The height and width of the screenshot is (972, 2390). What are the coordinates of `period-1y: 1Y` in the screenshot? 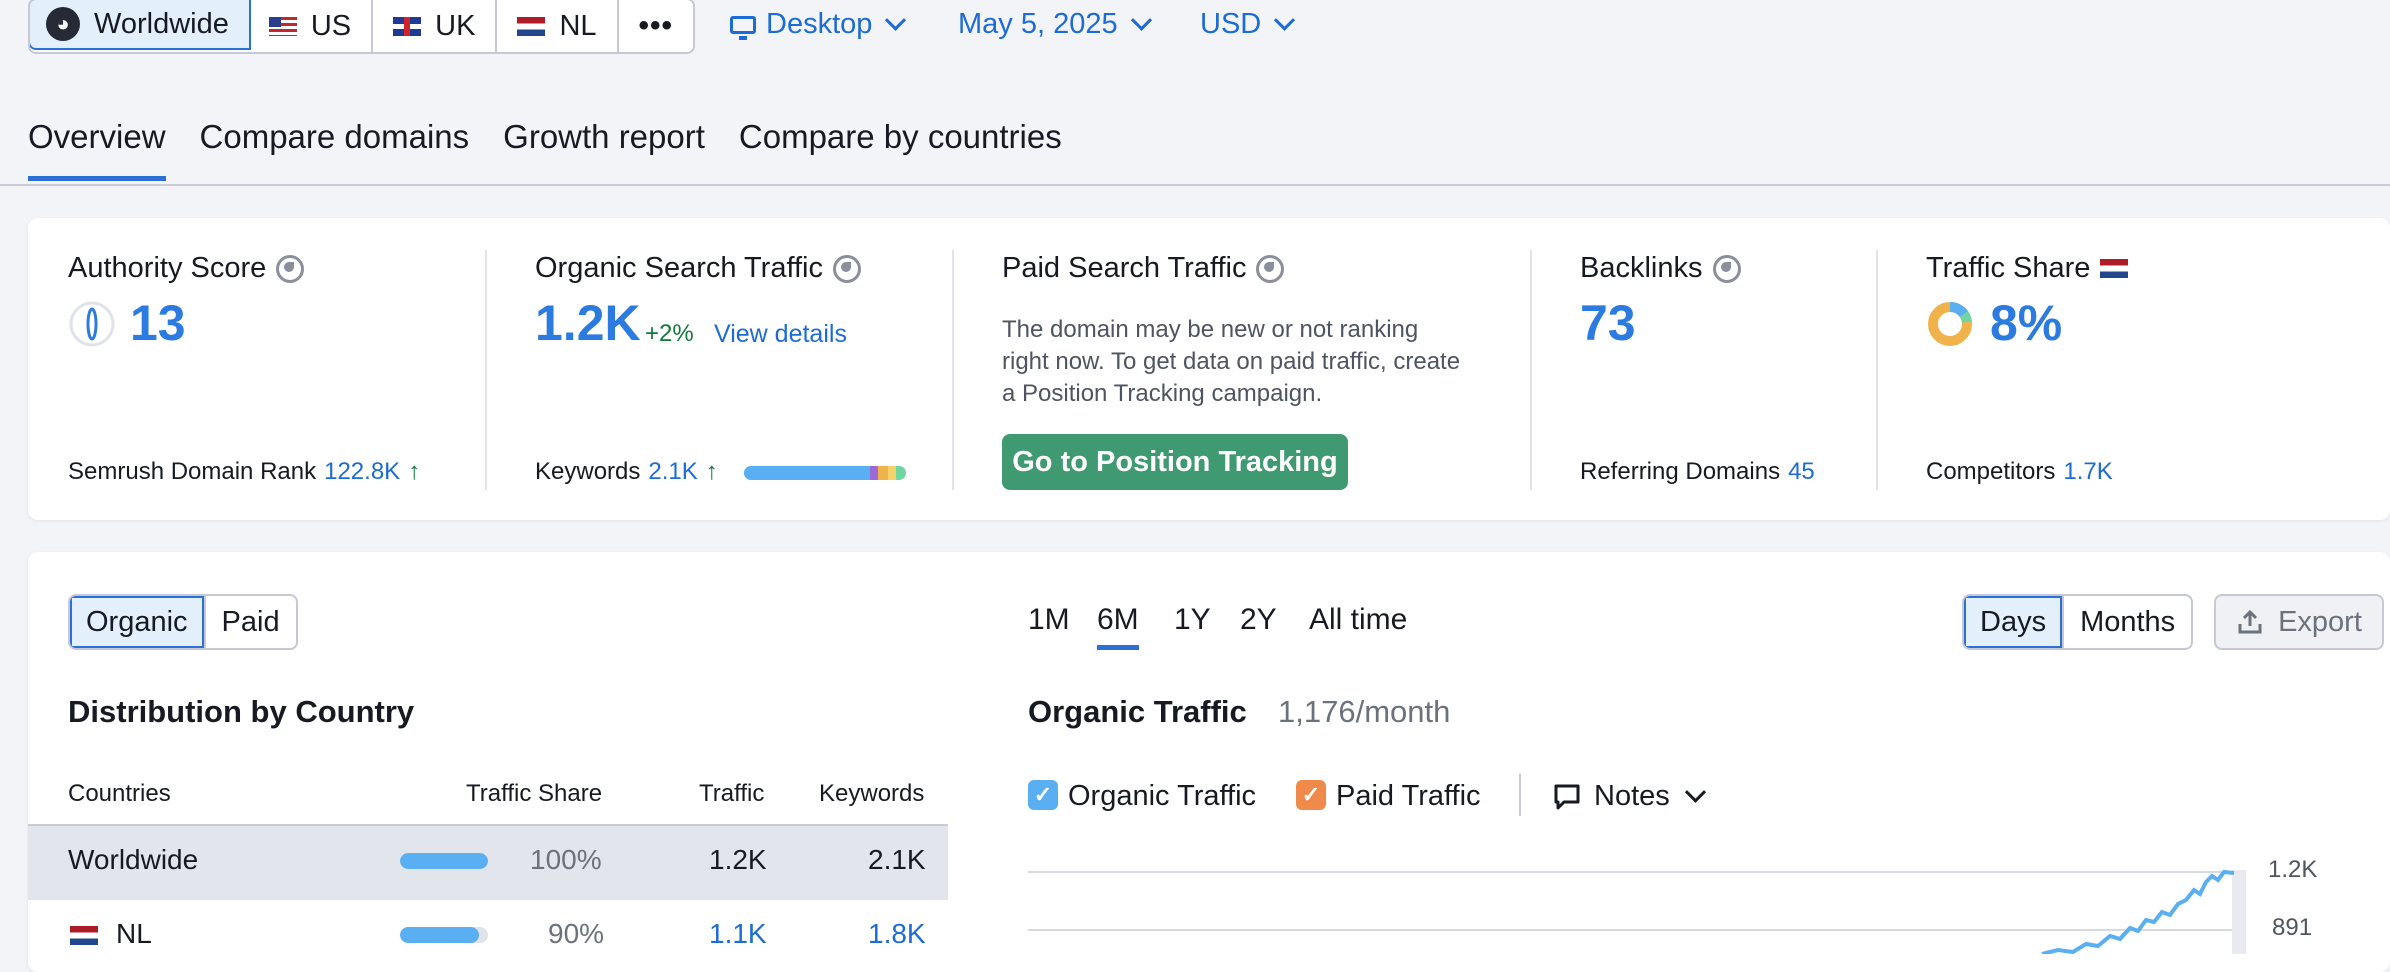 It's located at (1192, 619).